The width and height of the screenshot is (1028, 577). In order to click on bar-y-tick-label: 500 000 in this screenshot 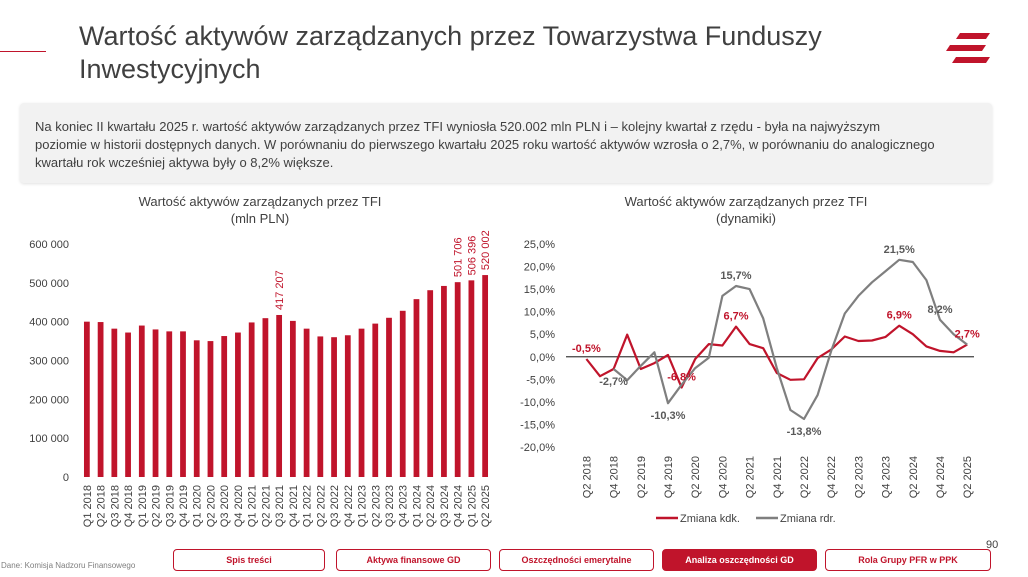, I will do `click(49, 284)`.